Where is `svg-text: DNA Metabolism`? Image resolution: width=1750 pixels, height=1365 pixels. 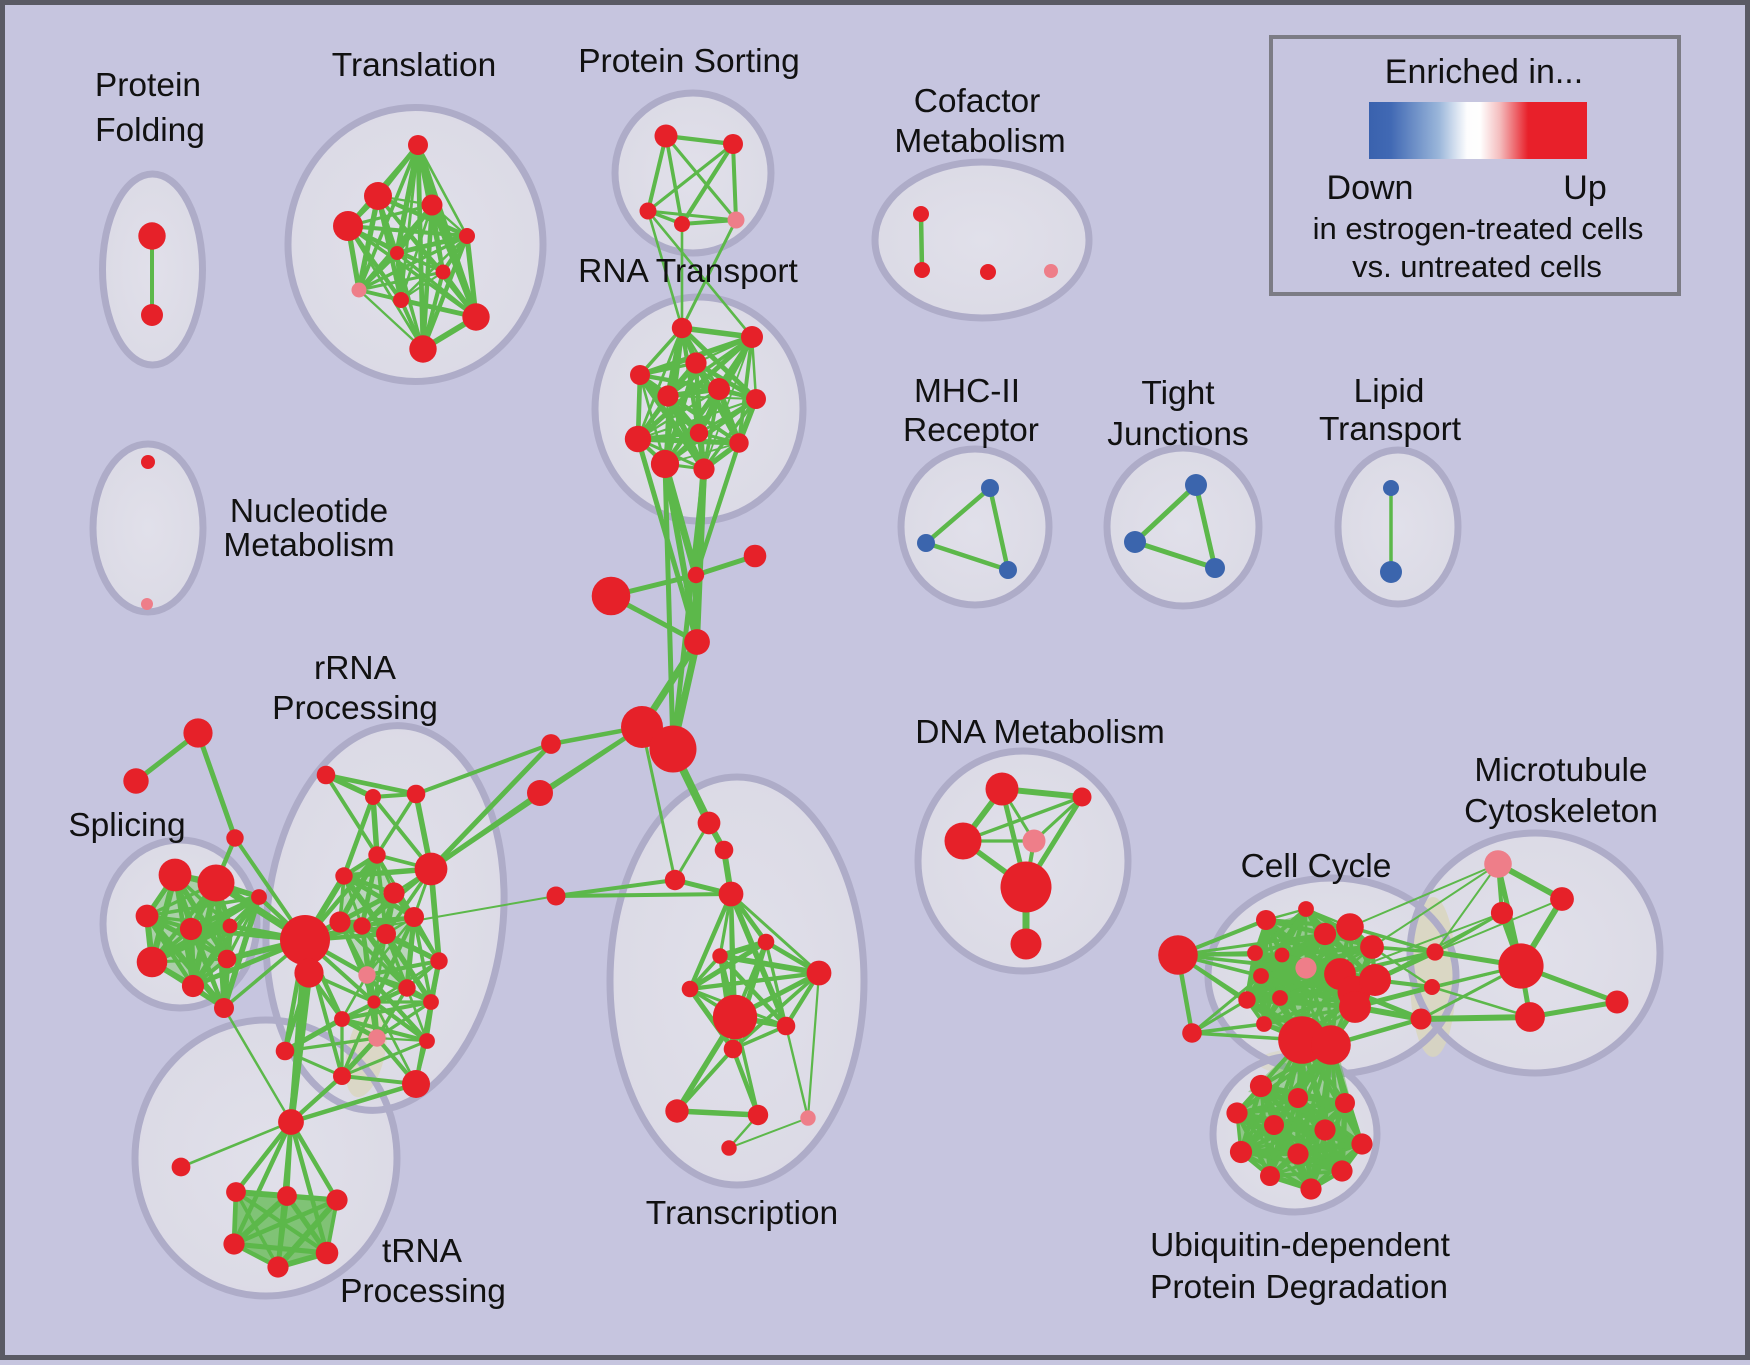
svg-text: DNA Metabolism is located at coordinates (1039, 732).